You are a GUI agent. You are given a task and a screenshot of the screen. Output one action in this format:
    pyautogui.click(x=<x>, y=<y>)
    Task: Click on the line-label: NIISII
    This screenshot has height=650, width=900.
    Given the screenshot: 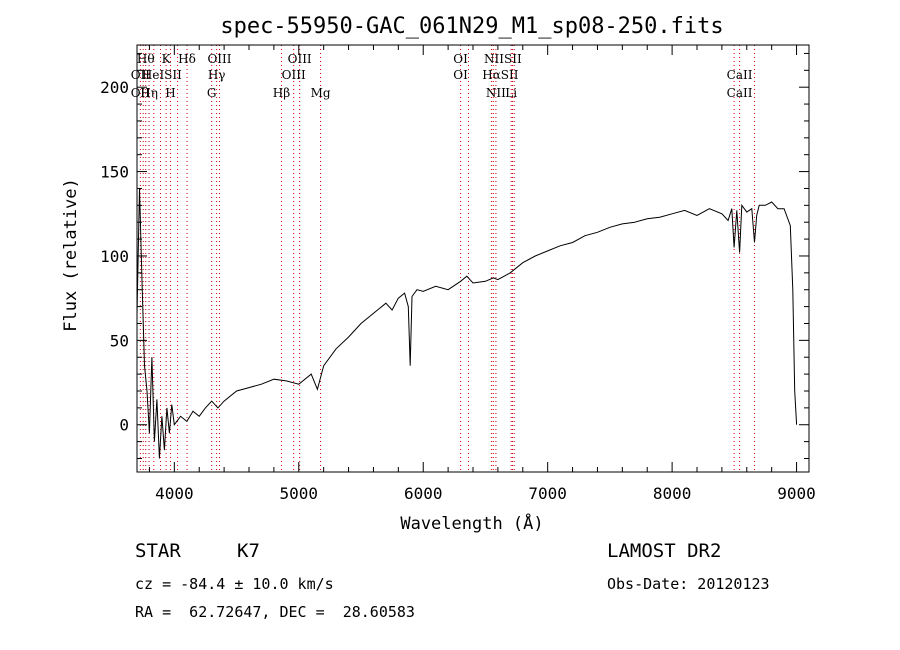 What is the action you would take?
    pyautogui.click(x=503, y=59)
    